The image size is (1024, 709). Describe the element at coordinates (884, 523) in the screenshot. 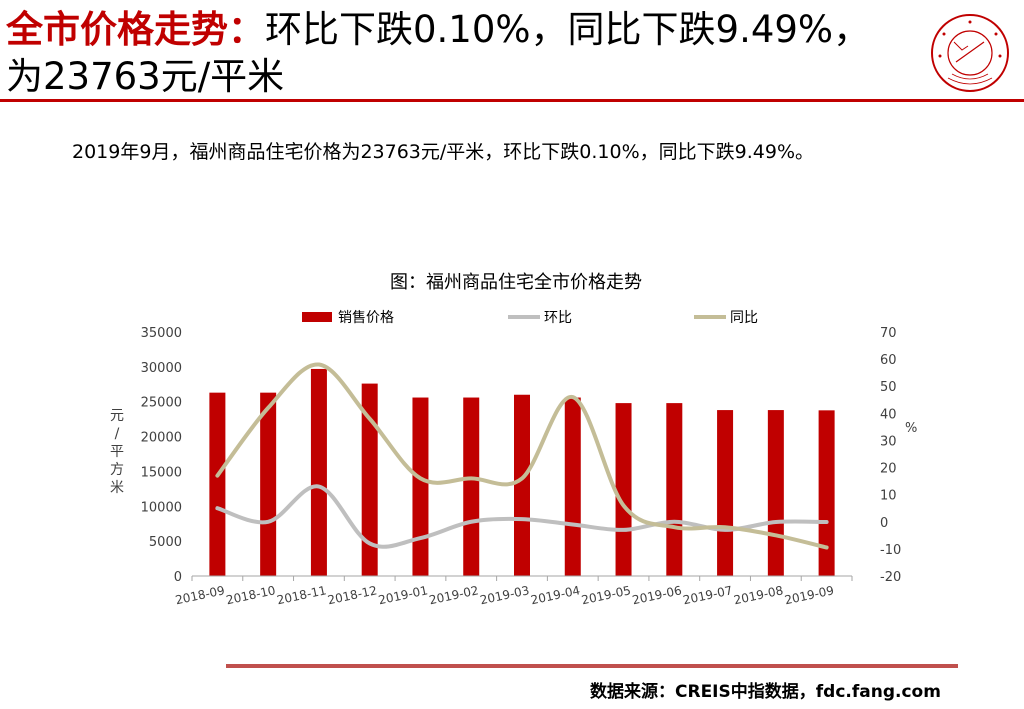

I see `y2-tick-label: 0` at that location.